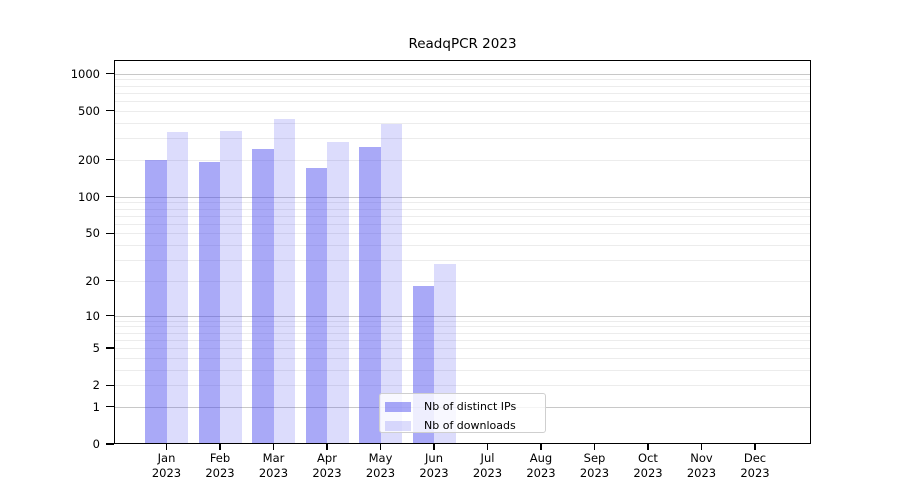 This screenshot has height=500, width=900. I want to click on bar-downloads-jan, so click(177, 287).